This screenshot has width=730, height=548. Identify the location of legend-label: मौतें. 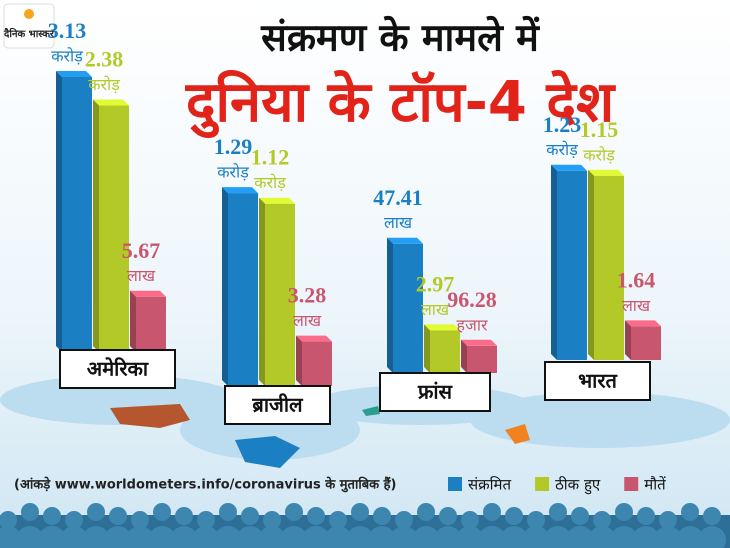
(655, 485).